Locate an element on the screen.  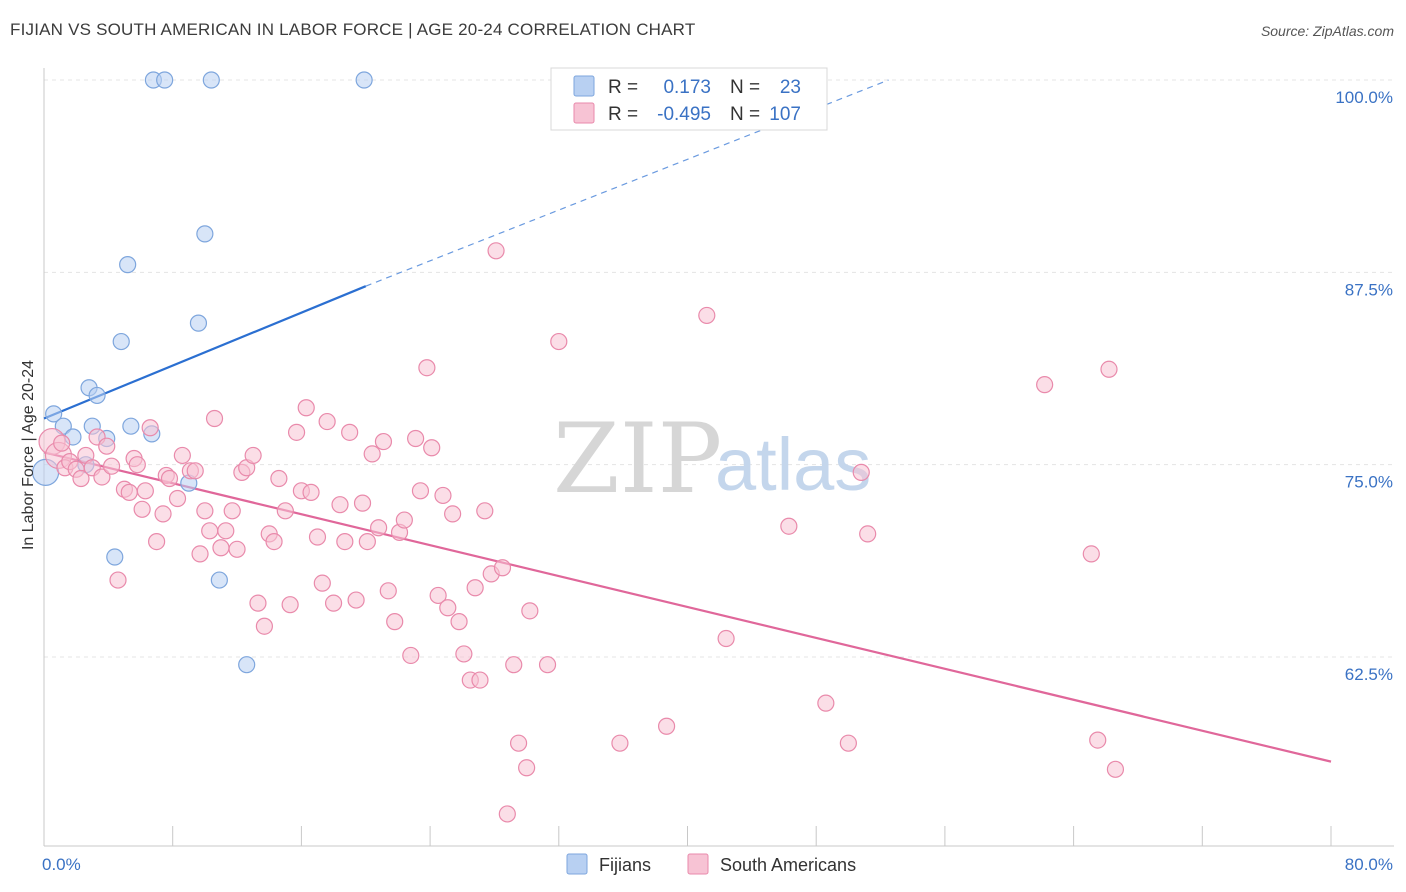
watermark: ZIP atlas is located at coordinates (712, 459).